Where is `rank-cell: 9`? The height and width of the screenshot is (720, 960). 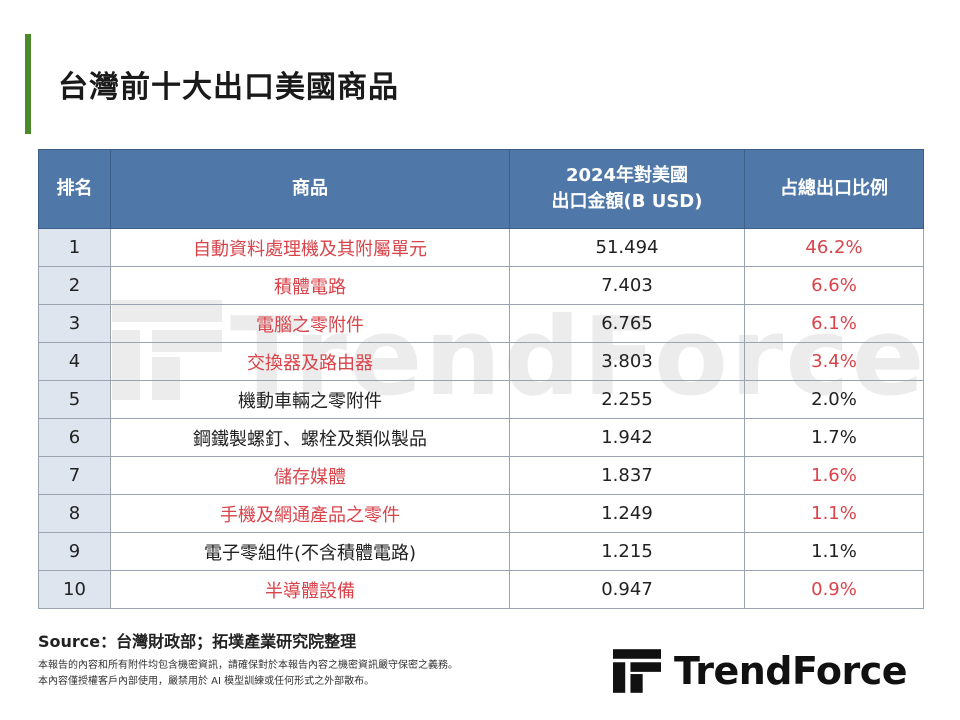 rank-cell: 9 is located at coordinates (74, 551).